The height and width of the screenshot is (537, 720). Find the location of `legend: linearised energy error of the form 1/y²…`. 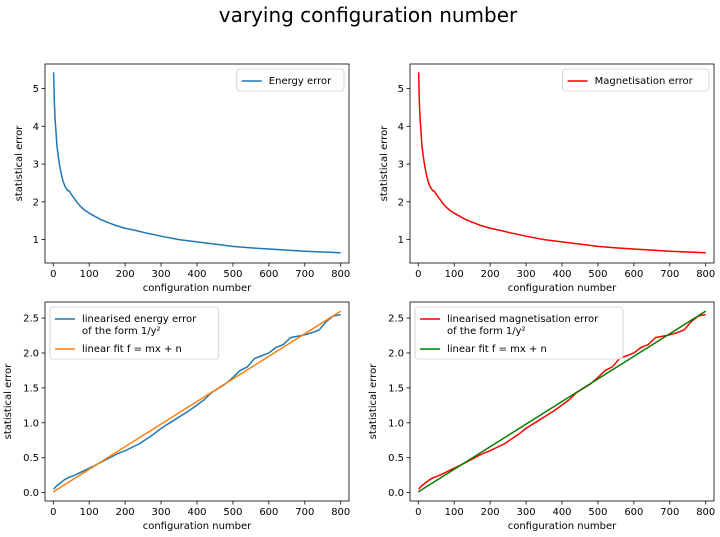

legend: linearised energy error of the form 1/y²… is located at coordinates (134, 333).